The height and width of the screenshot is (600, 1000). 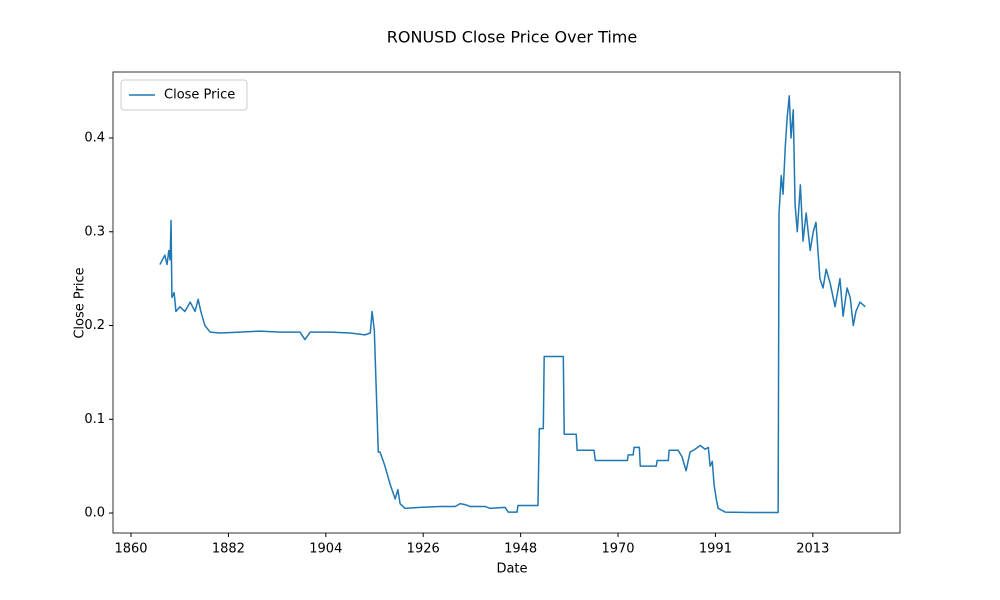 What do you see at coordinates (715, 549) in the screenshot?
I see `x-tick-label: 1991` at bounding box center [715, 549].